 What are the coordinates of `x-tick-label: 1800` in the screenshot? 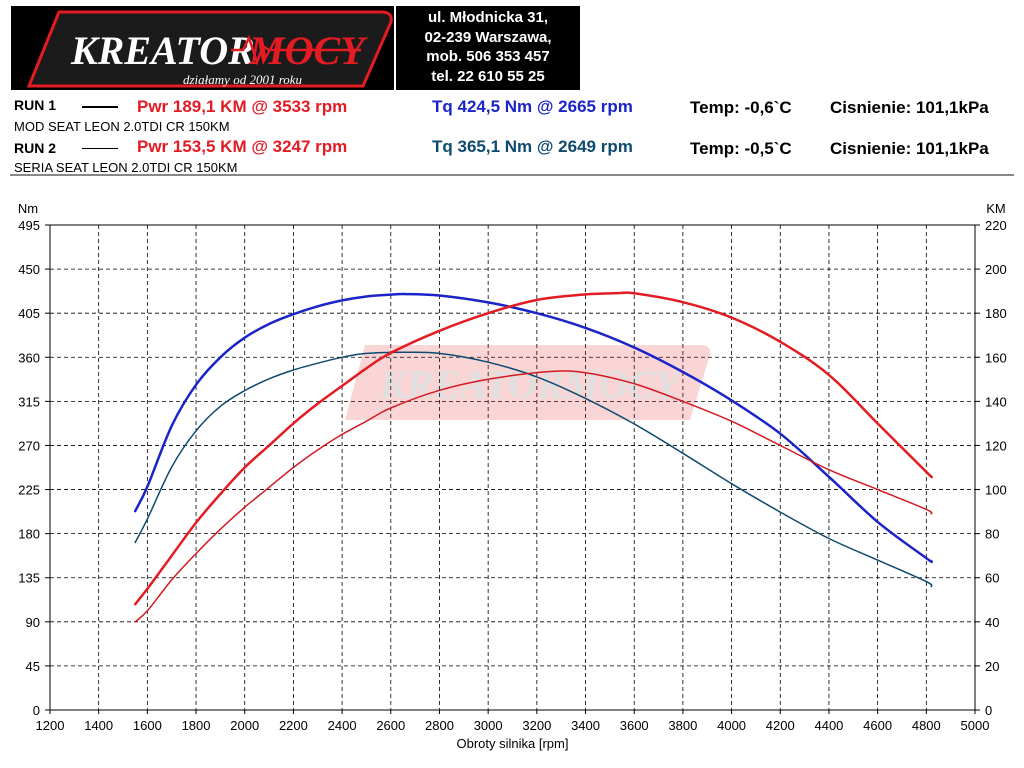 It's located at (196, 725).